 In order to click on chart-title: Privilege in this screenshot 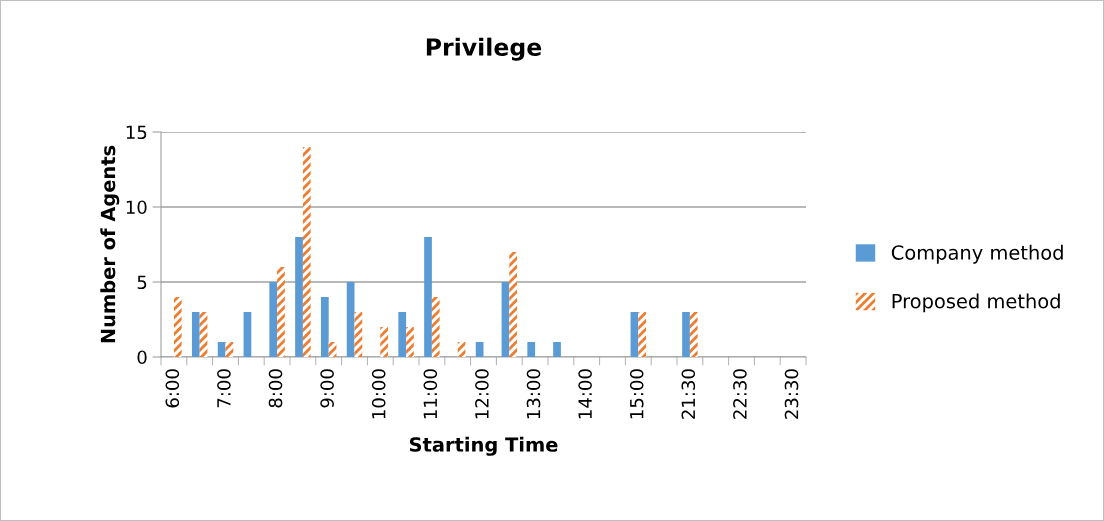, I will do `click(484, 49)`.